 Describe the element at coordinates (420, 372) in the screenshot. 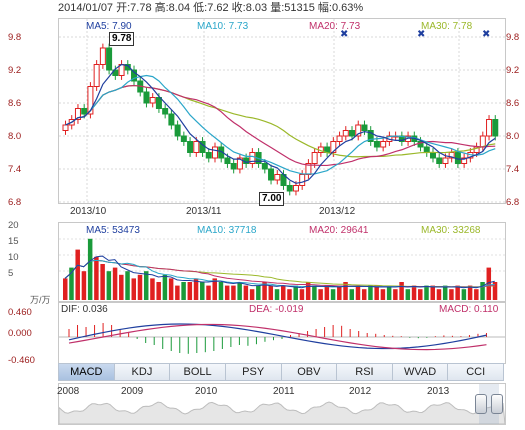

I see `tab-wvad: WVAD` at that location.